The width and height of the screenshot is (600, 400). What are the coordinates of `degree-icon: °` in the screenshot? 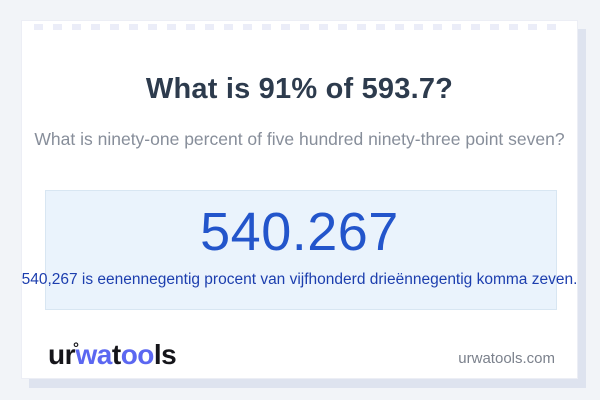 It's located at (76, 348).